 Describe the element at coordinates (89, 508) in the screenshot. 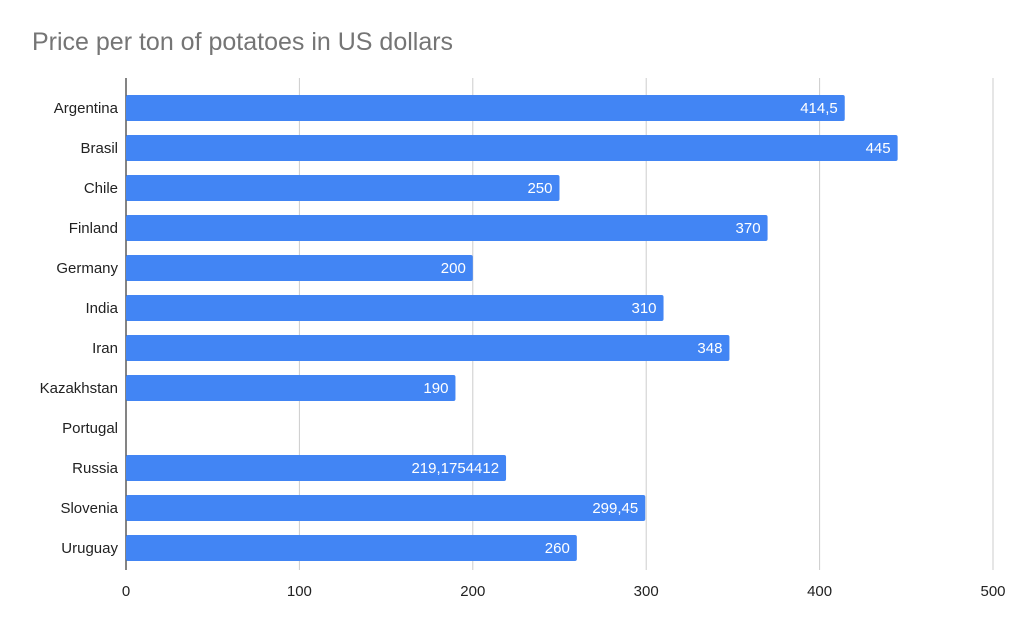

I see `category-label: Slovenia` at that location.